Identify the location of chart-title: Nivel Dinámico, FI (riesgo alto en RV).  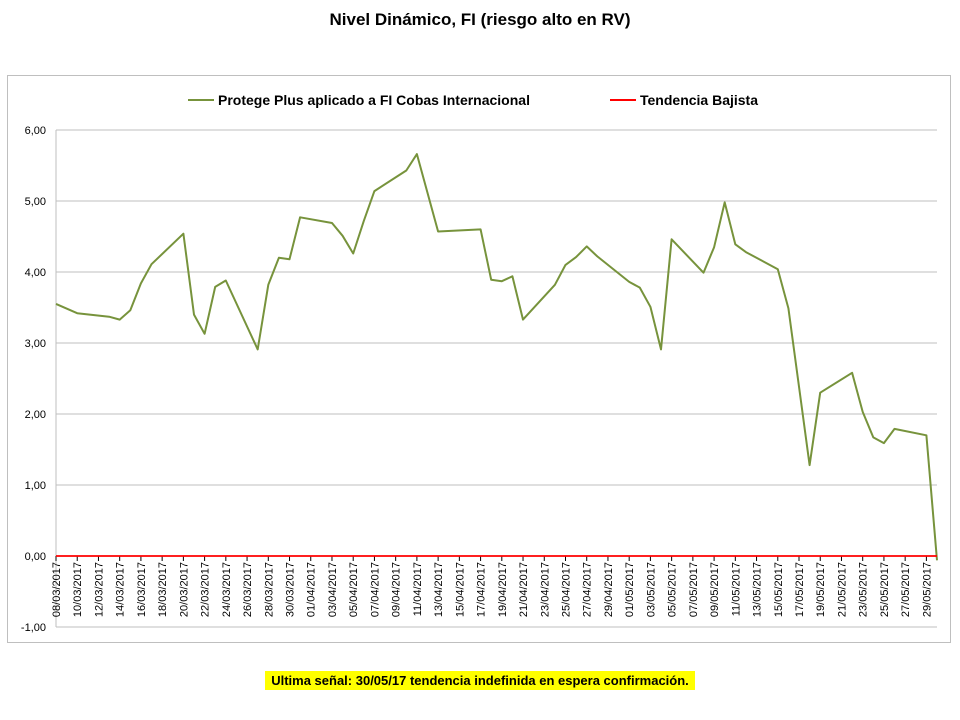
(480, 19).